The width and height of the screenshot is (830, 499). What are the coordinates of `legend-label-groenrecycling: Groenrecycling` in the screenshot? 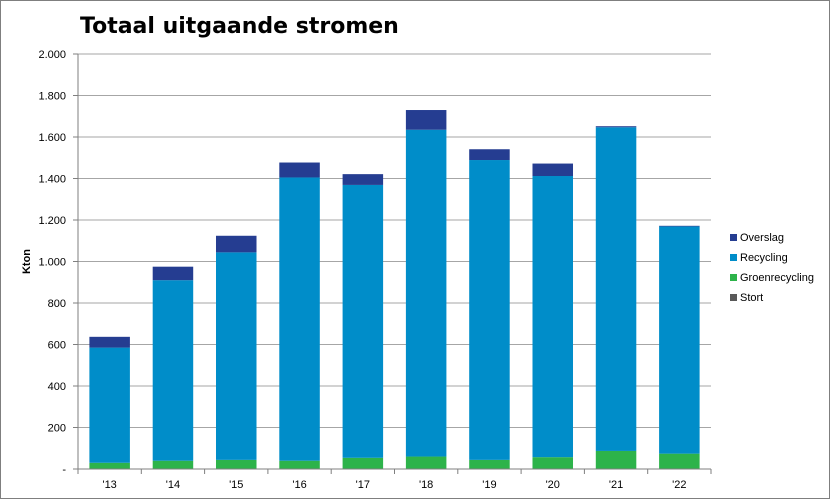 It's located at (777, 278).